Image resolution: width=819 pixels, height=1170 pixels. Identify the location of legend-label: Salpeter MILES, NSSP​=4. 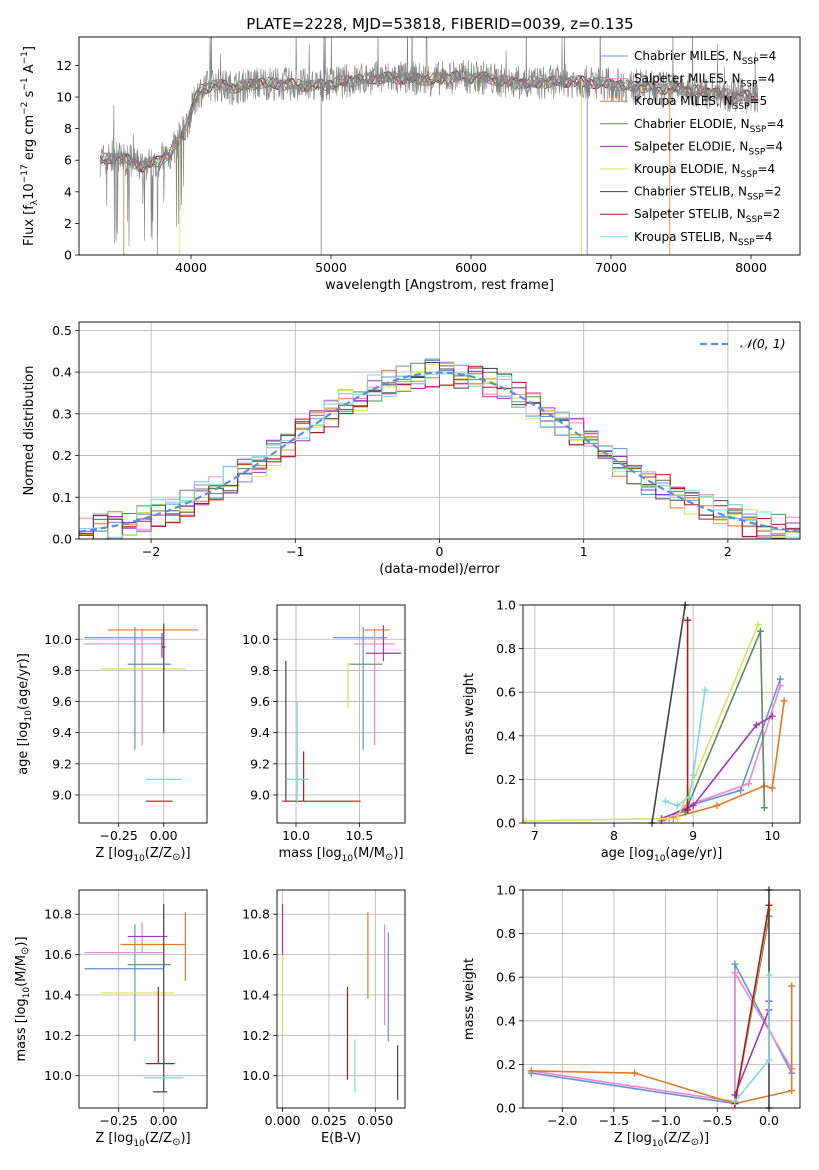
(704, 81).